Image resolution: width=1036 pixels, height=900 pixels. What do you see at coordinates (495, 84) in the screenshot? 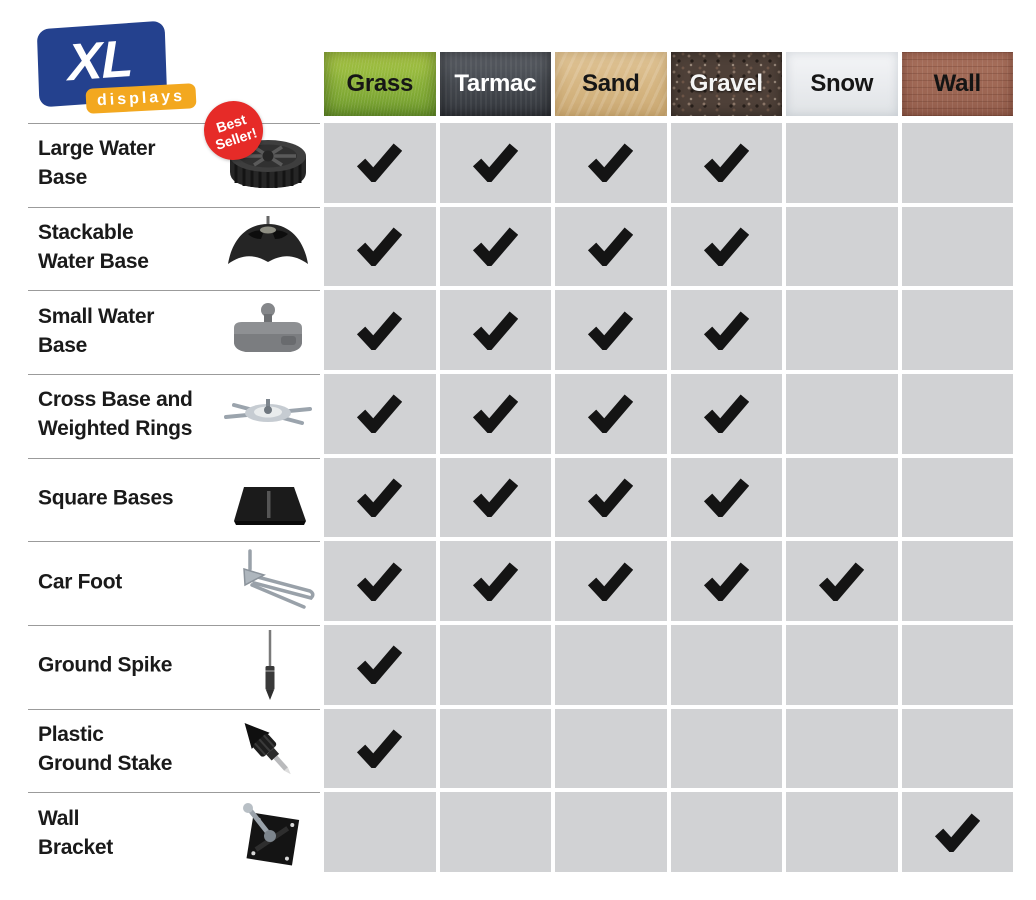
I see `surface-header-tarmac: Tarmac` at bounding box center [495, 84].